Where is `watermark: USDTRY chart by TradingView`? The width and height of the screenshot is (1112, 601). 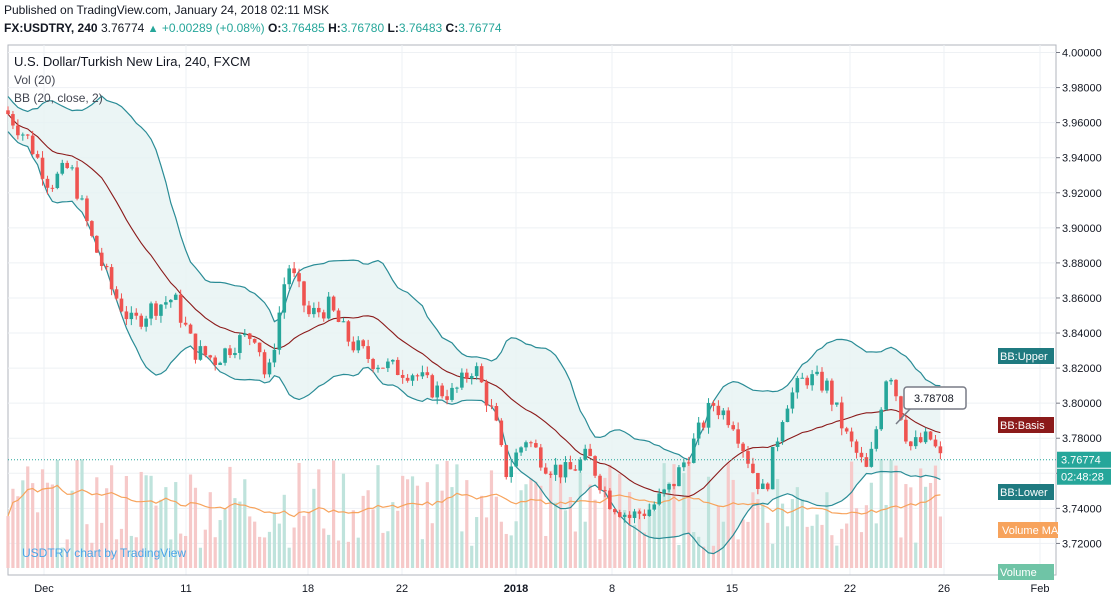
watermark: USDTRY chart by TradingView is located at coordinates (104, 553).